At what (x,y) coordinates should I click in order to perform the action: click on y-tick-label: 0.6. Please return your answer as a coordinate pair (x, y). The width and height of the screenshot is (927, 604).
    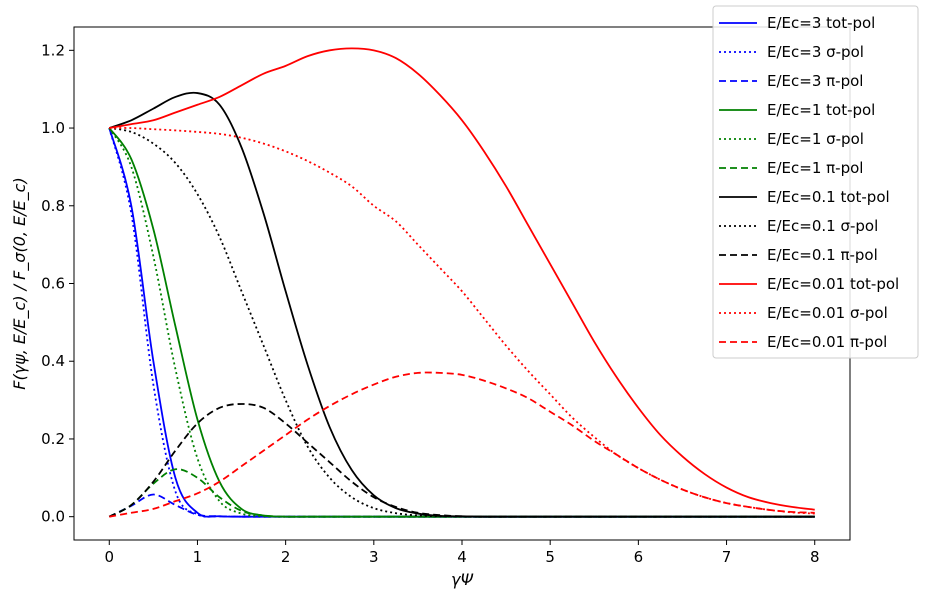
    Looking at the image, I should click on (53, 284).